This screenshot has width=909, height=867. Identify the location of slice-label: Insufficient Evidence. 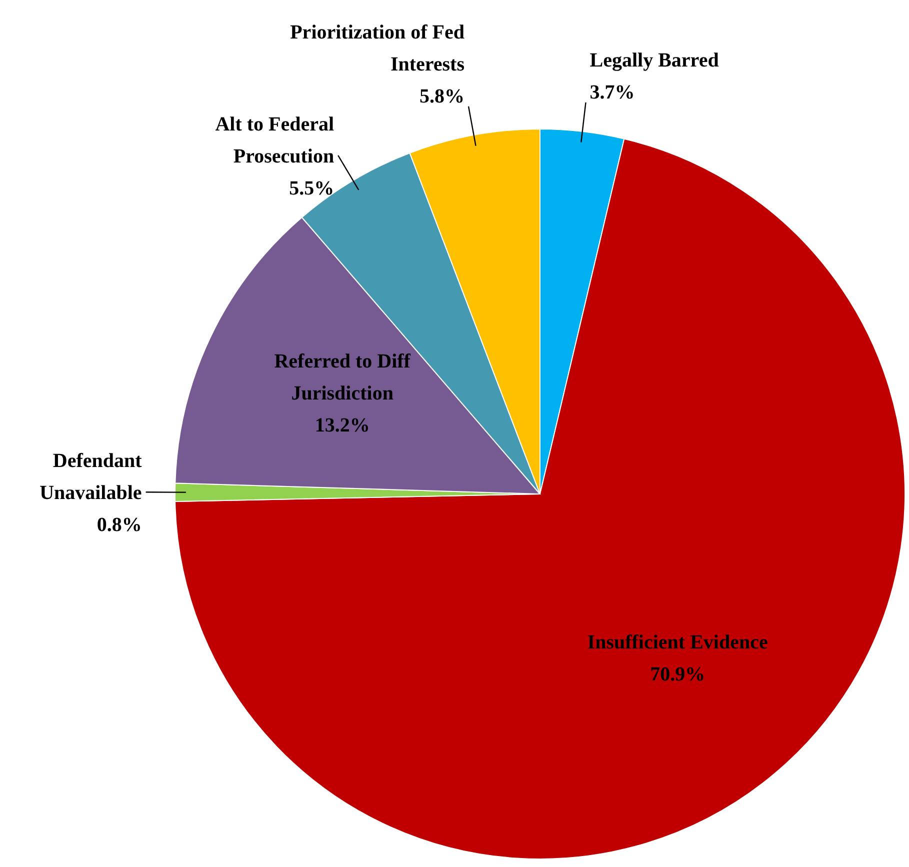
(677, 642).